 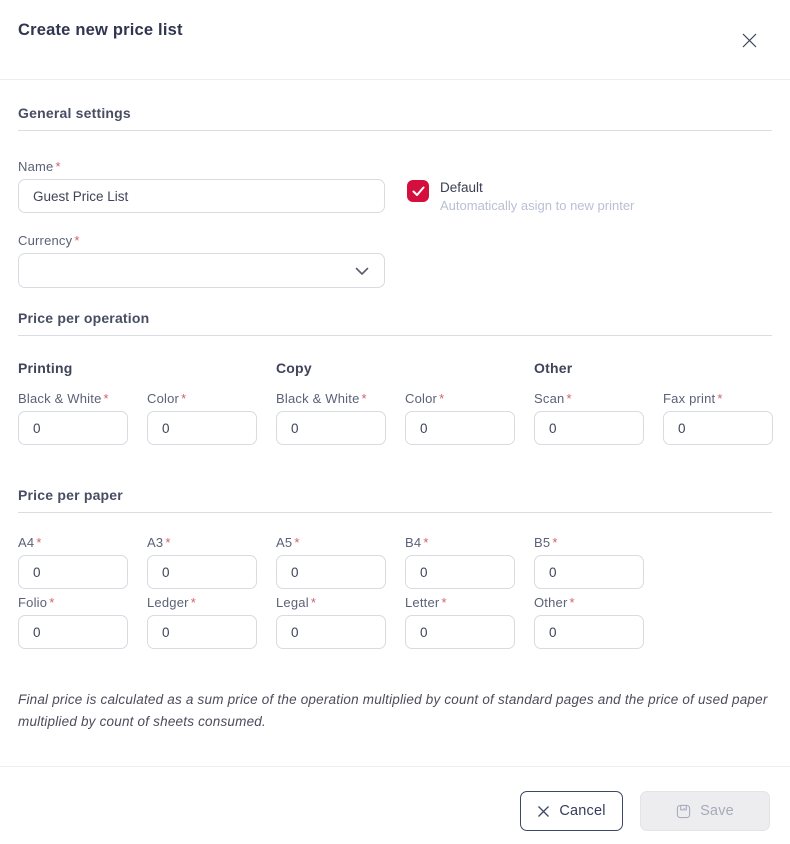 I want to click on field-label-text: Letter, so click(x=422, y=602).